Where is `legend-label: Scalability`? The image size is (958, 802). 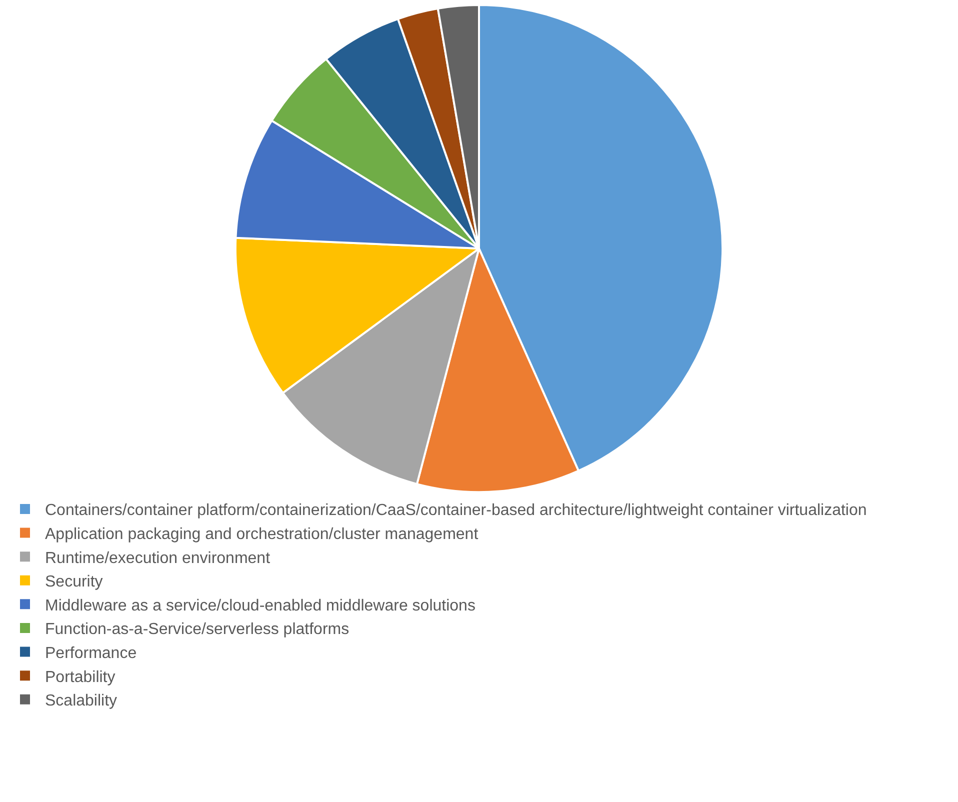 legend-label: Scalability is located at coordinates (81, 701).